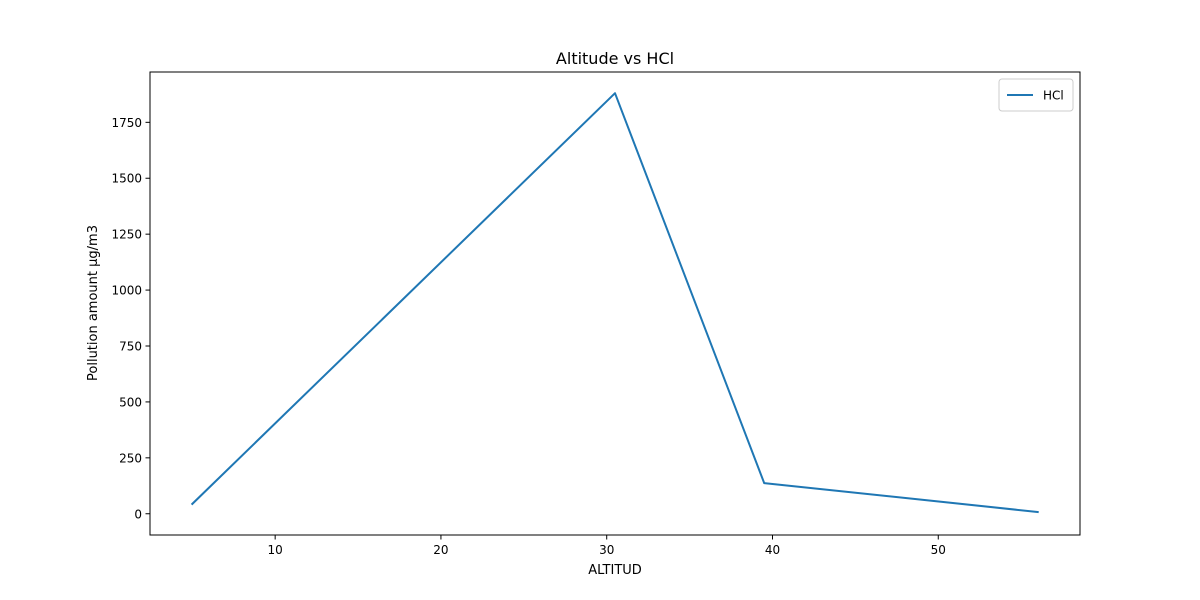  I want to click on x-axis-label: ALTITUD, so click(615, 570).